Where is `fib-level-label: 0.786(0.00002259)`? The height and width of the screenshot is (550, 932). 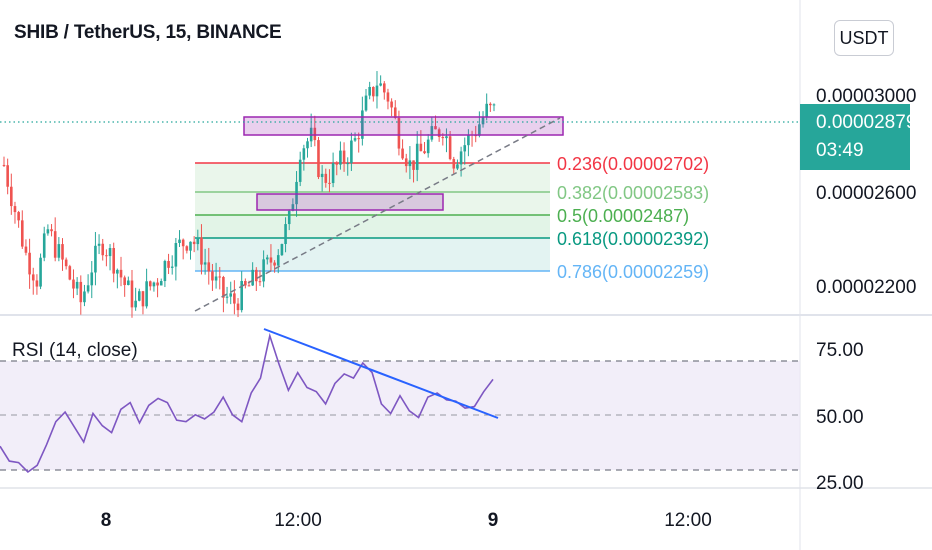 fib-level-label: 0.786(0.00002259) is located at coordinates (633, 272).